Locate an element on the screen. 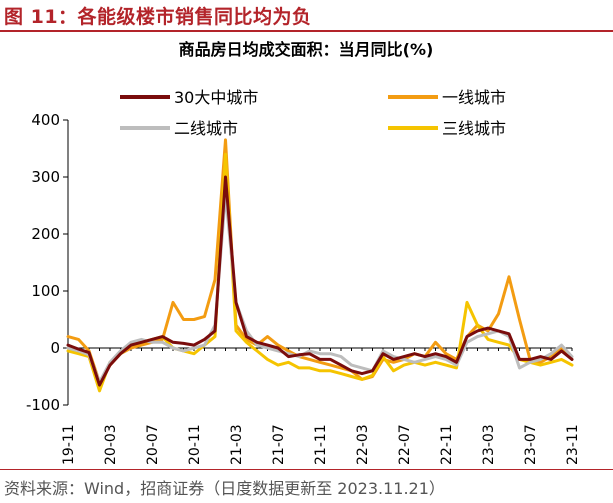 This screenshot has width=613, height=503. x-tick-label: 21-07 is located at coordinates (279, 444).